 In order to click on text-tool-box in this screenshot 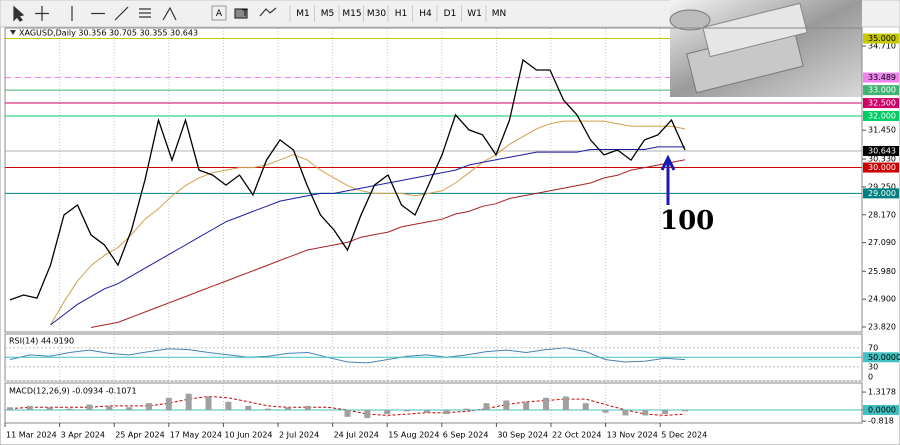, I will do `click(219, 13)`.